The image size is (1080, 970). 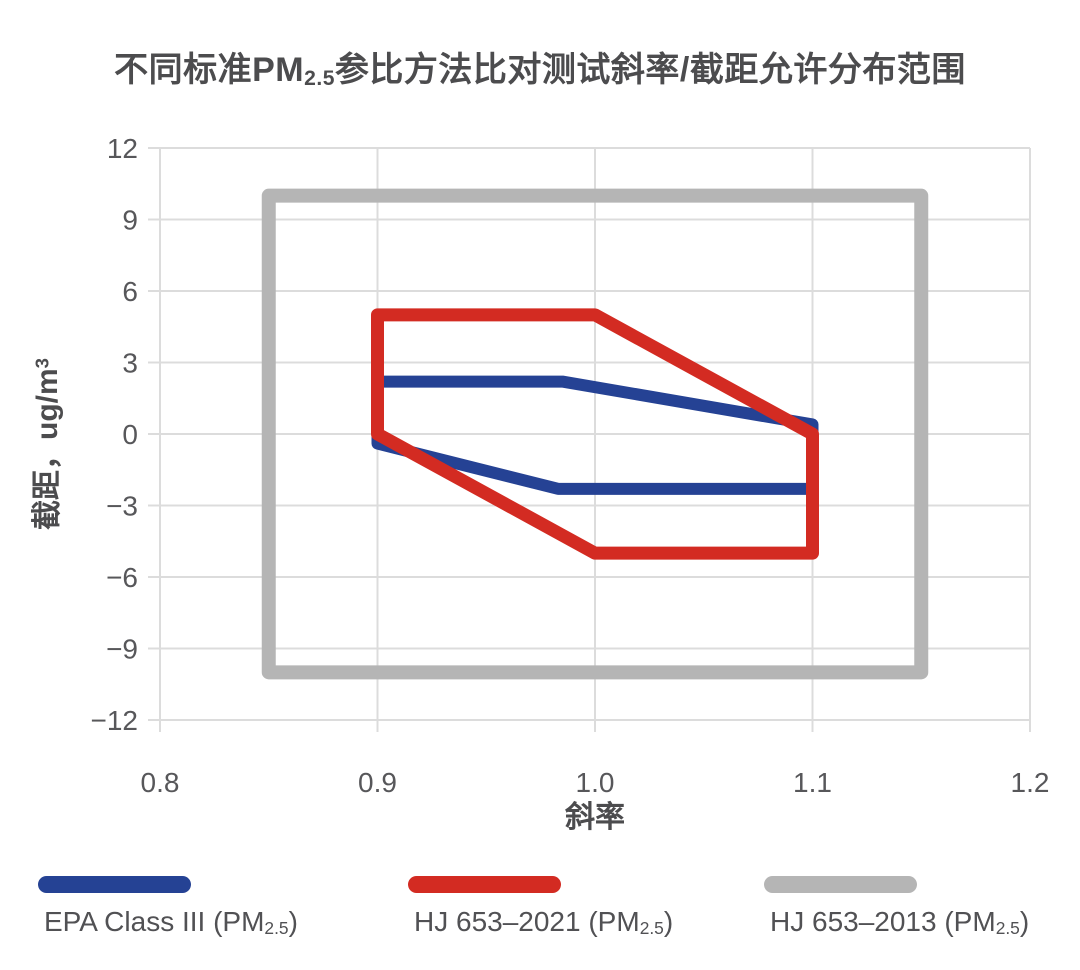 I want to click on y-tick-label: −9, so click(x=122, y=649).